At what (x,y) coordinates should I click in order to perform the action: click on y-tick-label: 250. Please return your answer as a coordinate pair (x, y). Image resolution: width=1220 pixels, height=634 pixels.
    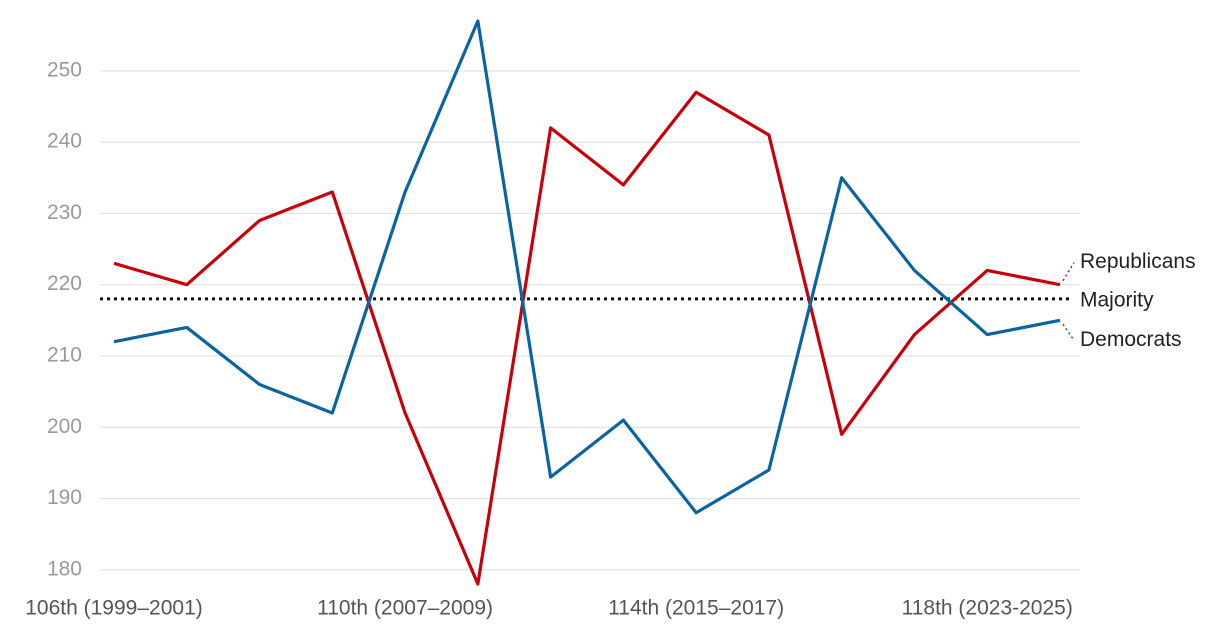
    Looking at the image, I should click on (64, 69).